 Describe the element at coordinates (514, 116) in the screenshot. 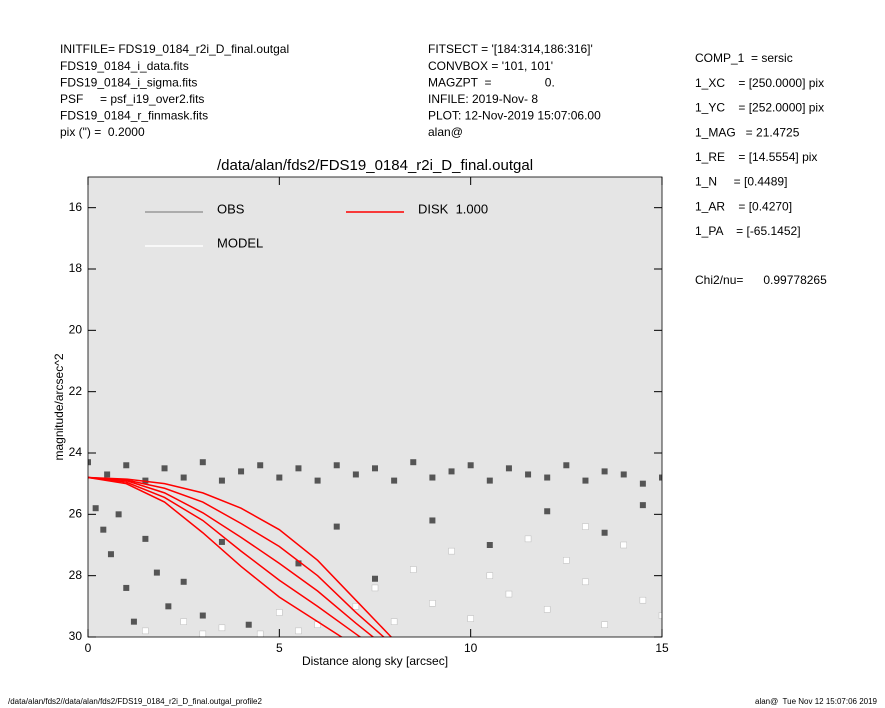

I see `header-middle-line: PLOT: 12-Nov-2019 15:07:06.00` at that location.